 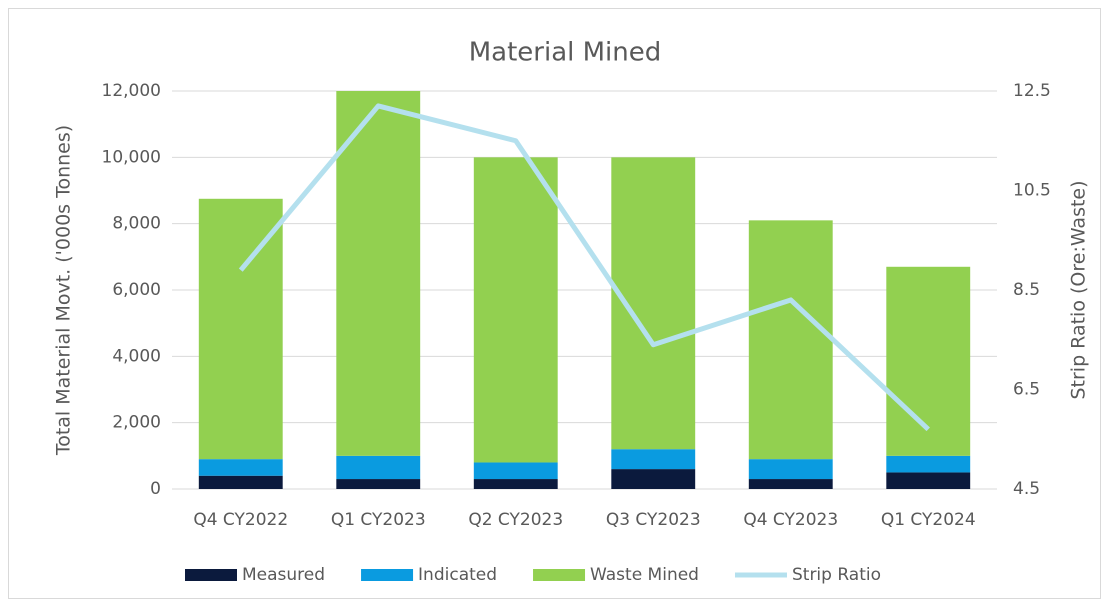 I want to click on y-tick-label: 4,000, so click(x=136, y=356).